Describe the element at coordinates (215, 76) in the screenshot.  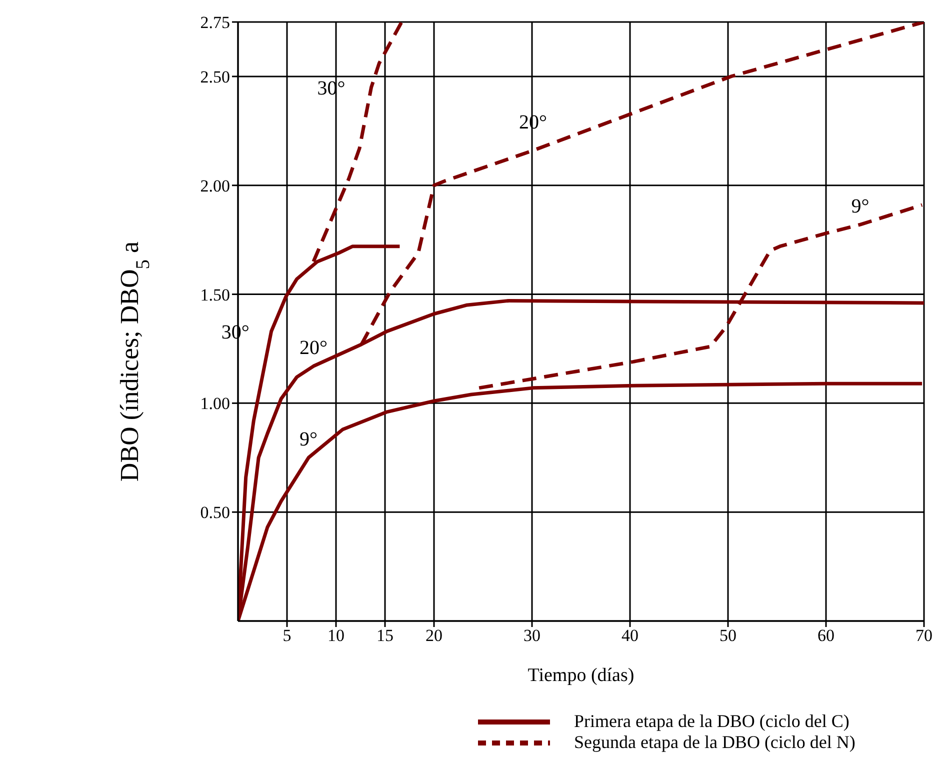
I see `y-tick-label: 2.50` at that location.